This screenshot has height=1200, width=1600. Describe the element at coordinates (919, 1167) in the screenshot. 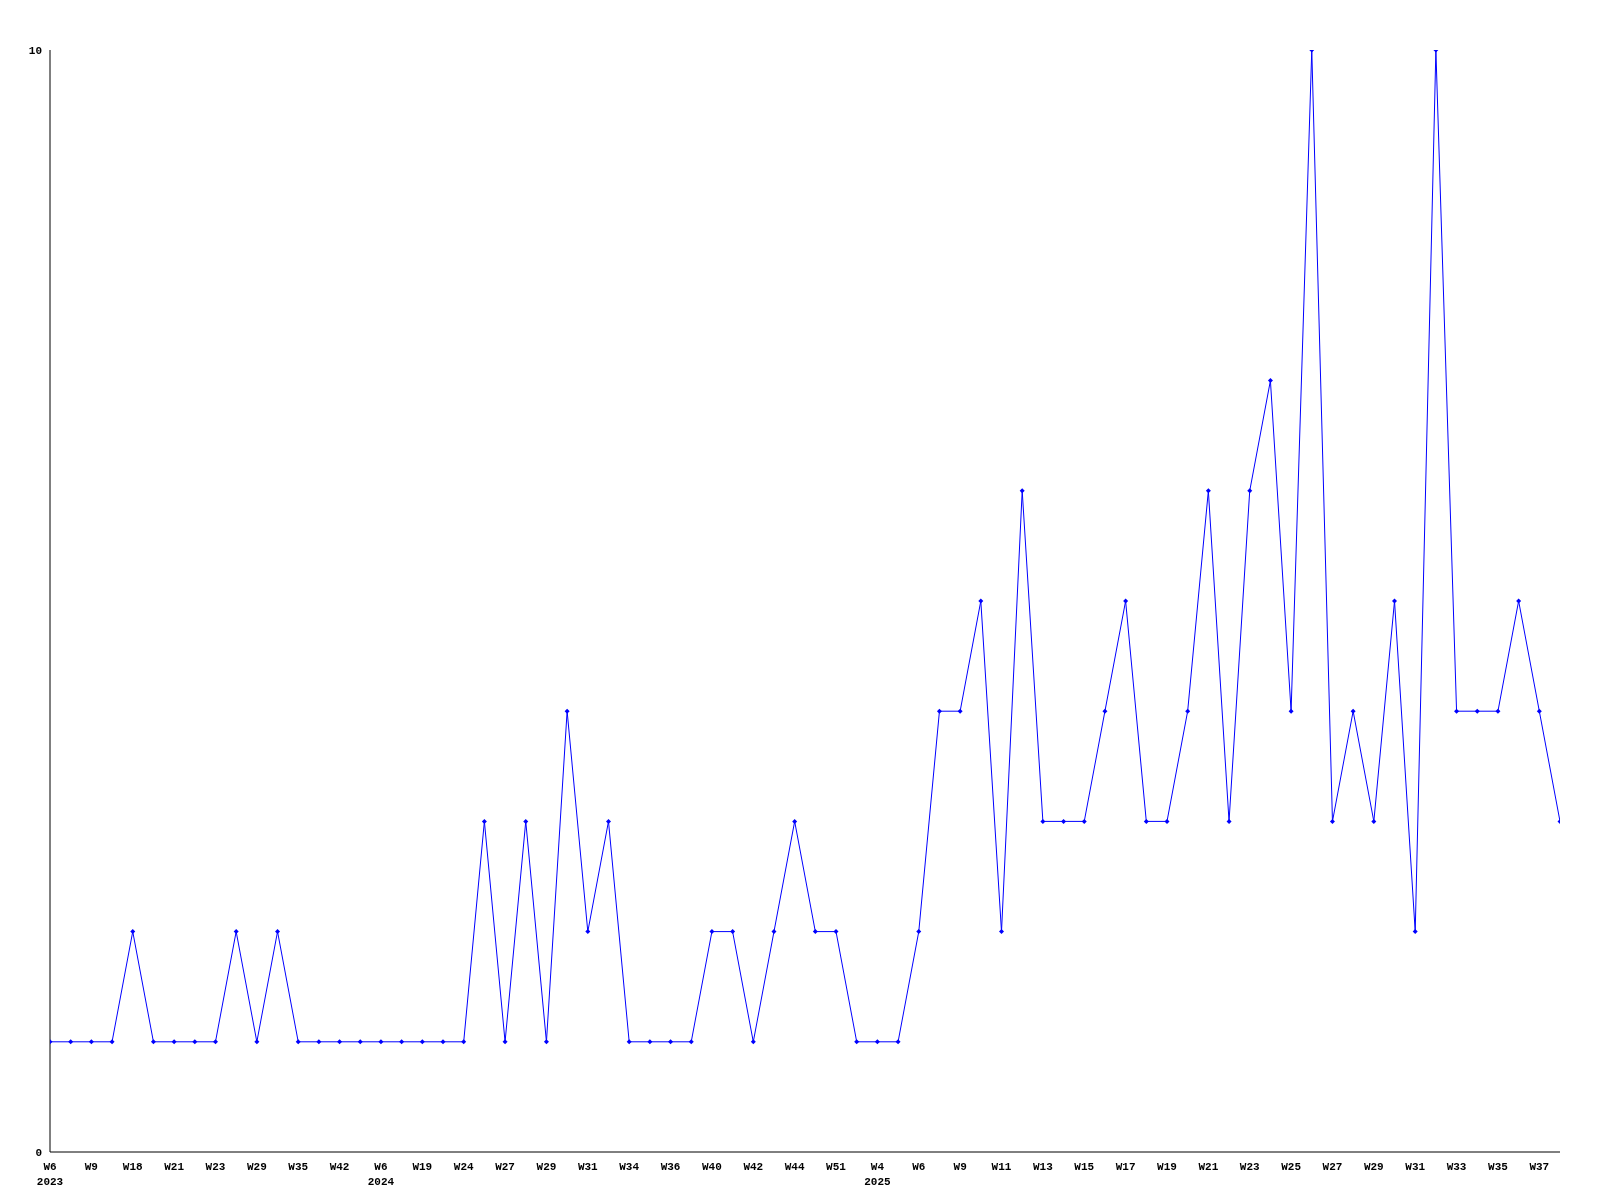

I see `x-tick-label: W6` at that location.